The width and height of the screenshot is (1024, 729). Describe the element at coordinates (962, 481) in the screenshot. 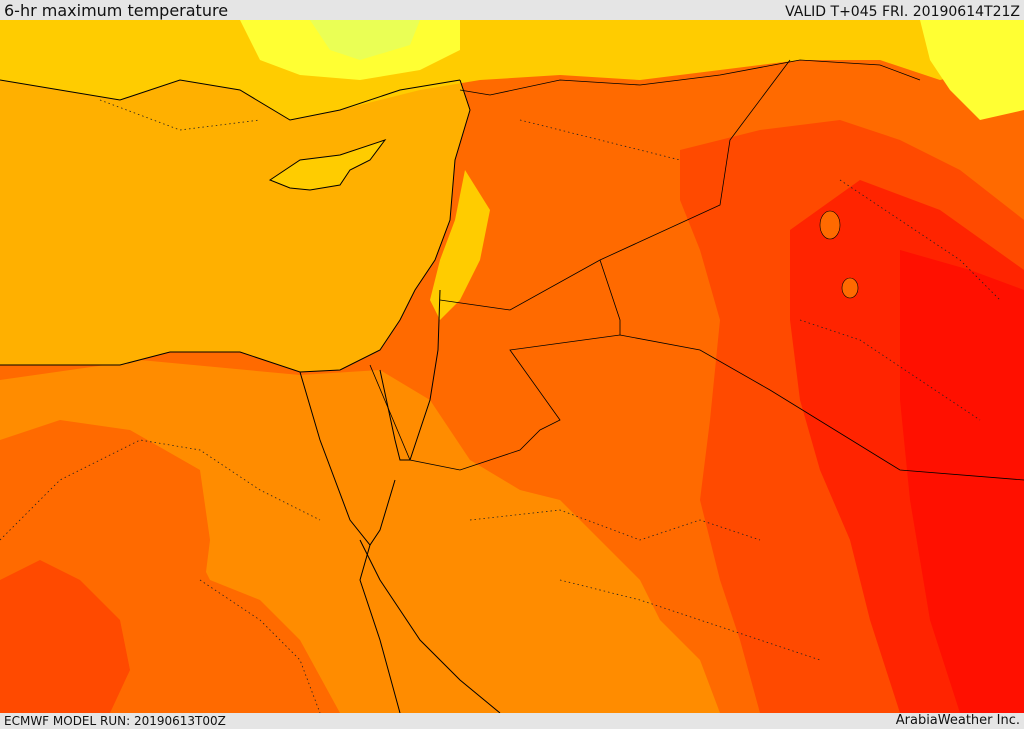

I see `temp-band-hot5` at that location.